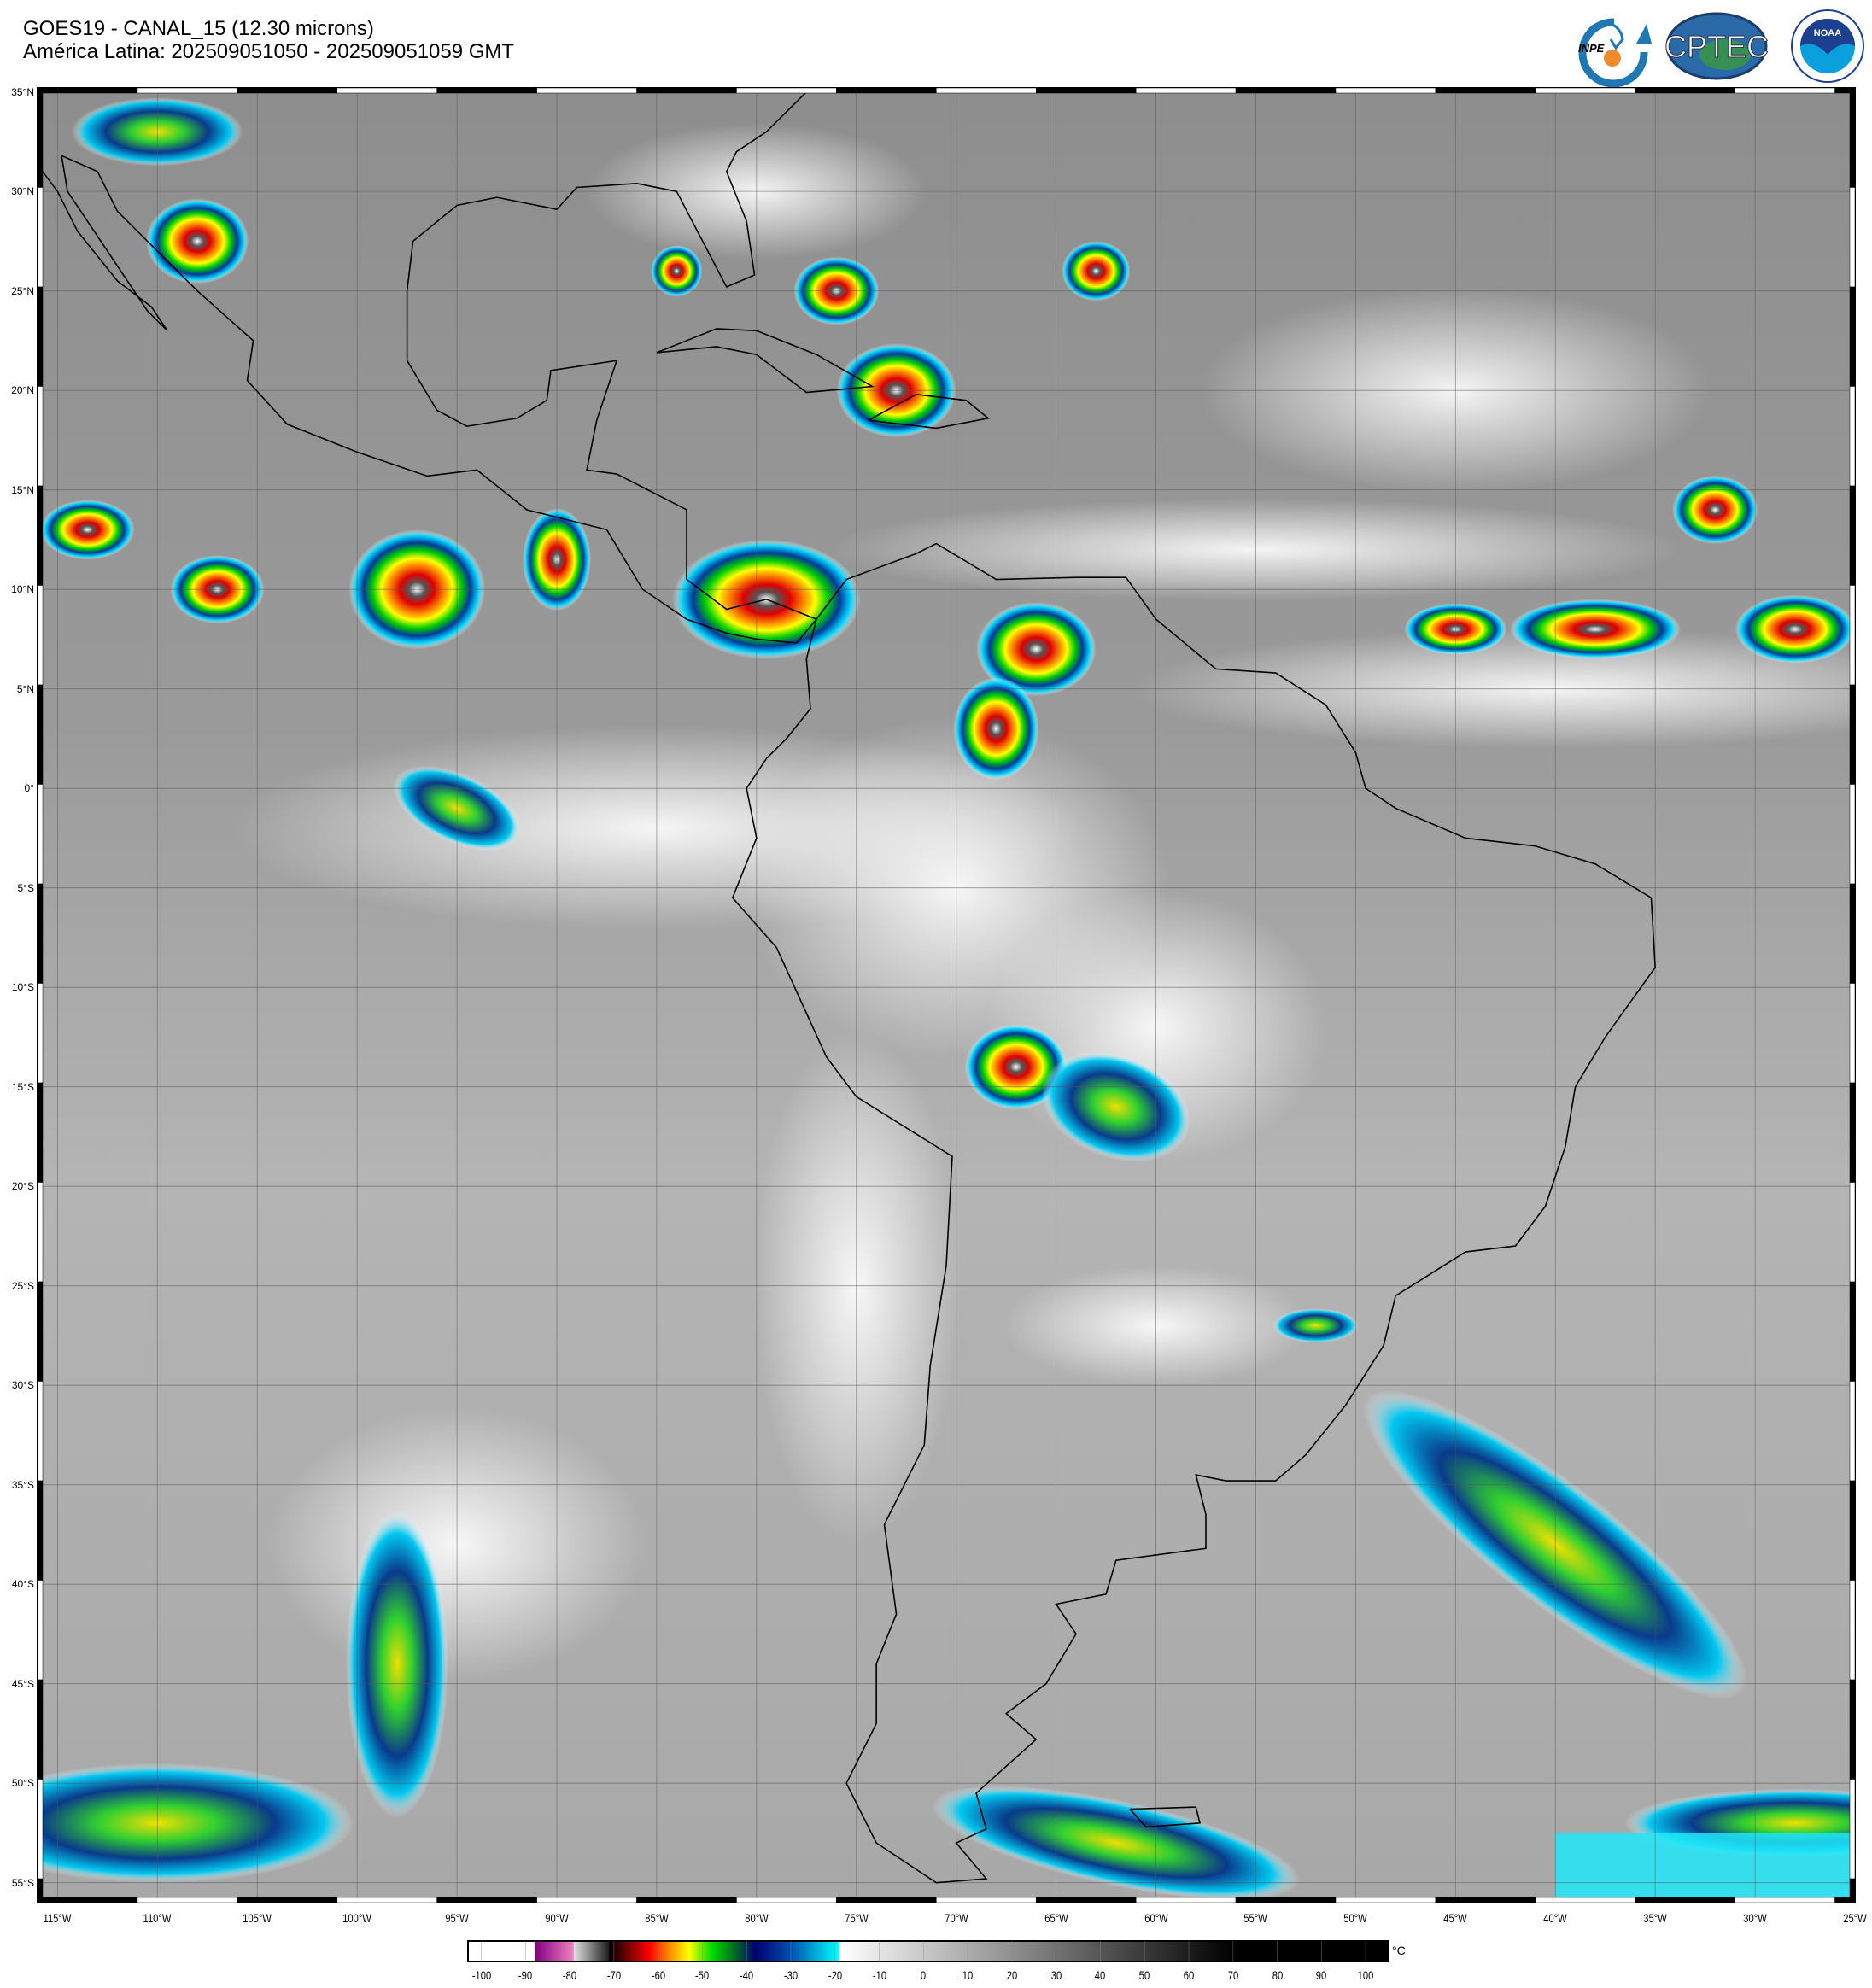 This screenshot has width=1872, height=1988. What do you see at coordinates (22, 1186) in the screenshot?
I see `latitude-label: 20°S` at bounding box center [22, 1186].